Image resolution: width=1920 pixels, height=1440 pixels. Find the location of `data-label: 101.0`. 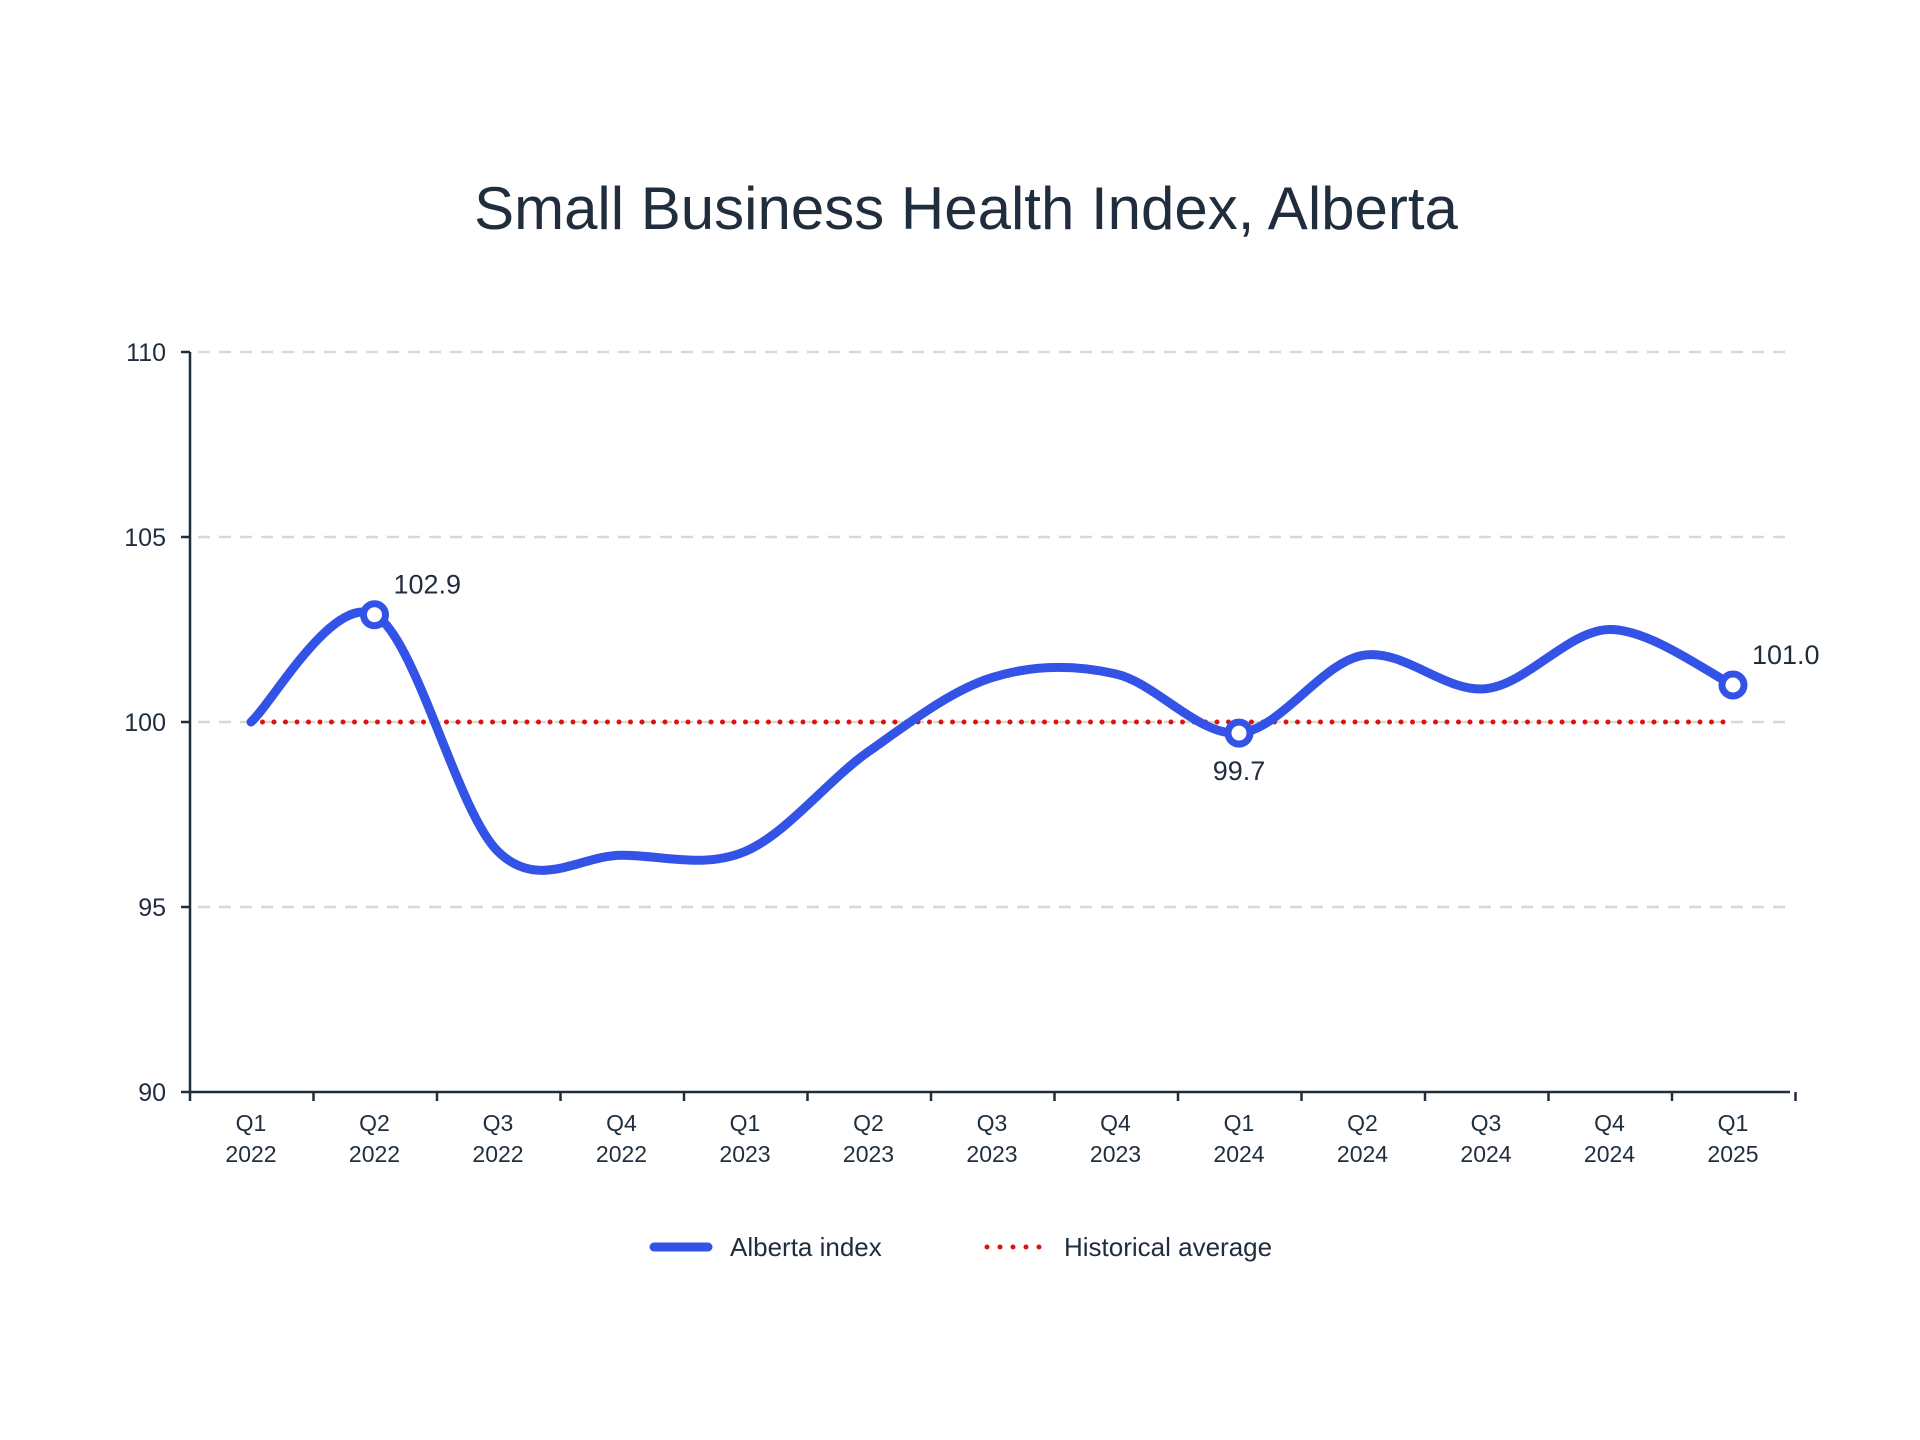

data-label: 101.0 is located at coordinates (1786, 655).